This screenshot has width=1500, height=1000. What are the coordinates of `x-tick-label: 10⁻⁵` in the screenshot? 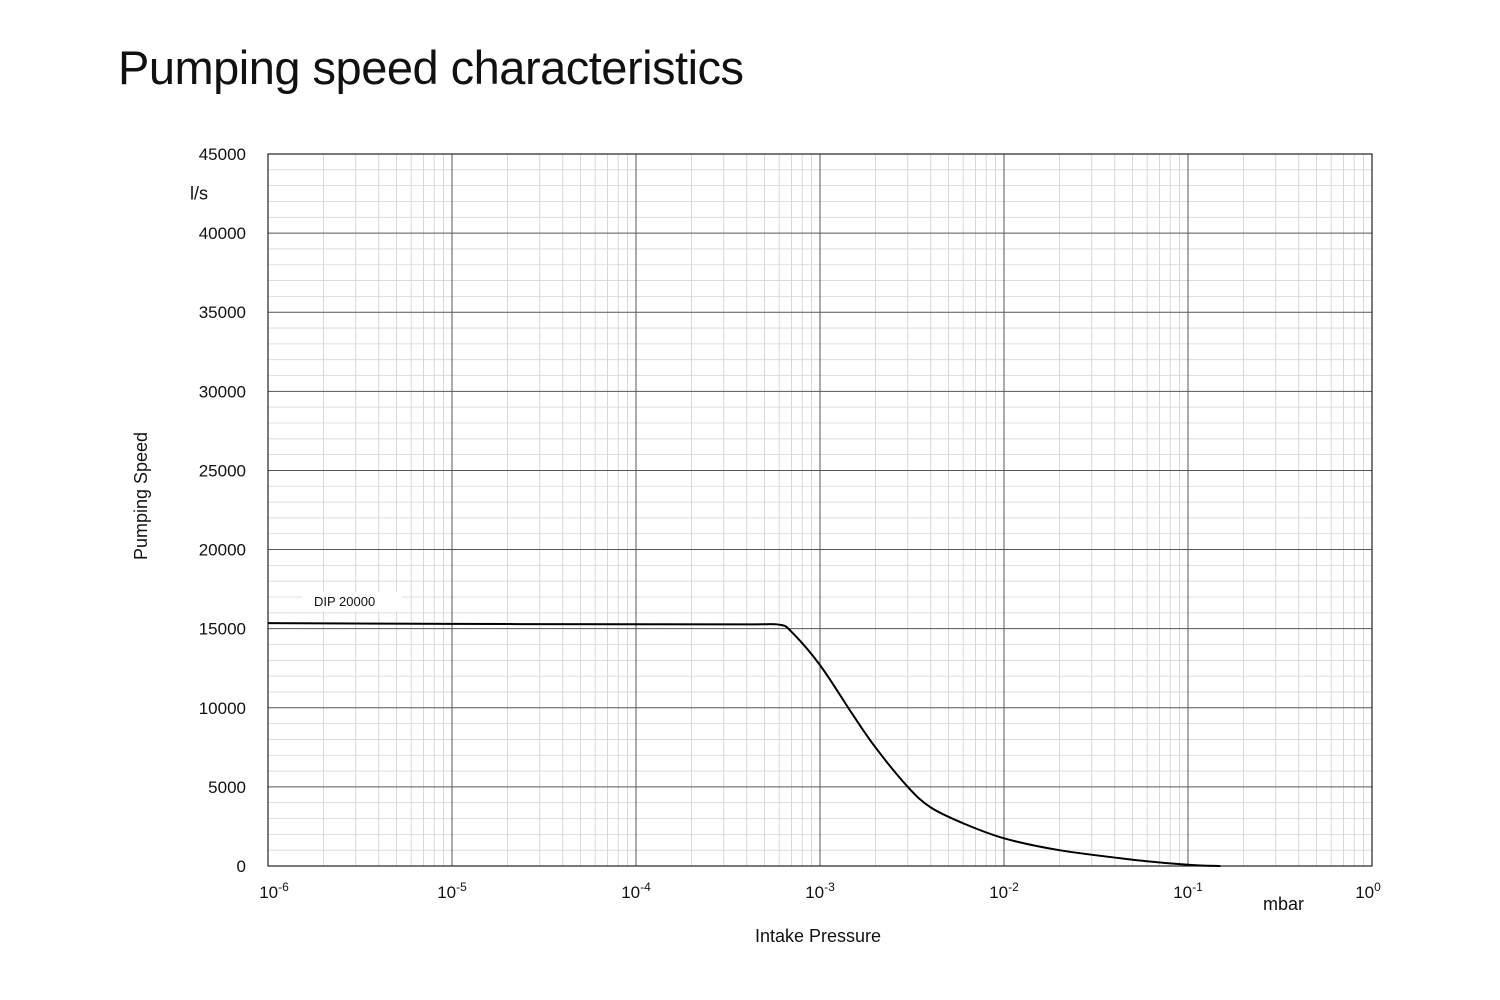 It's located at (452, 891).